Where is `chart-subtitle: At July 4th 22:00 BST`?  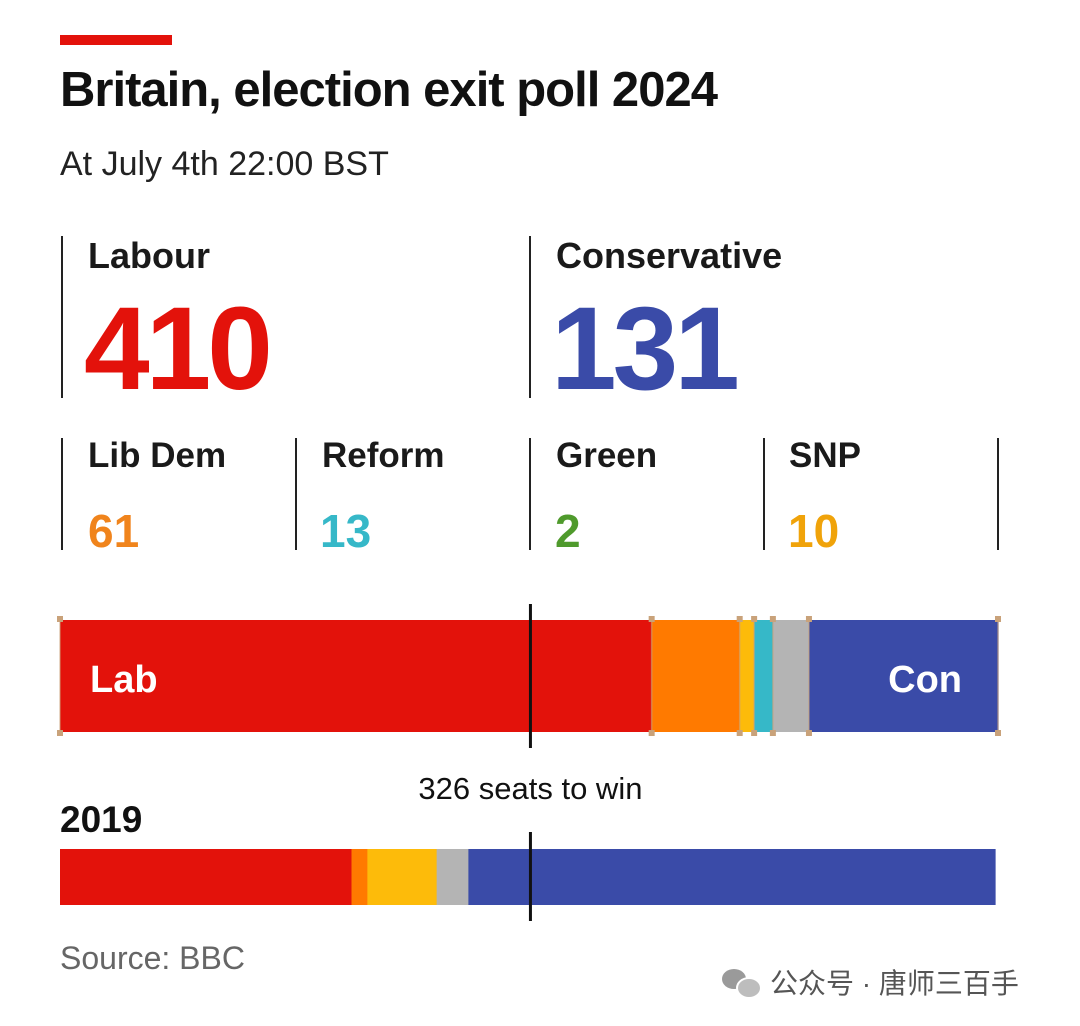
chart-subtitle: At July 4th 22:00 BST is located at coordinates (224, 164).